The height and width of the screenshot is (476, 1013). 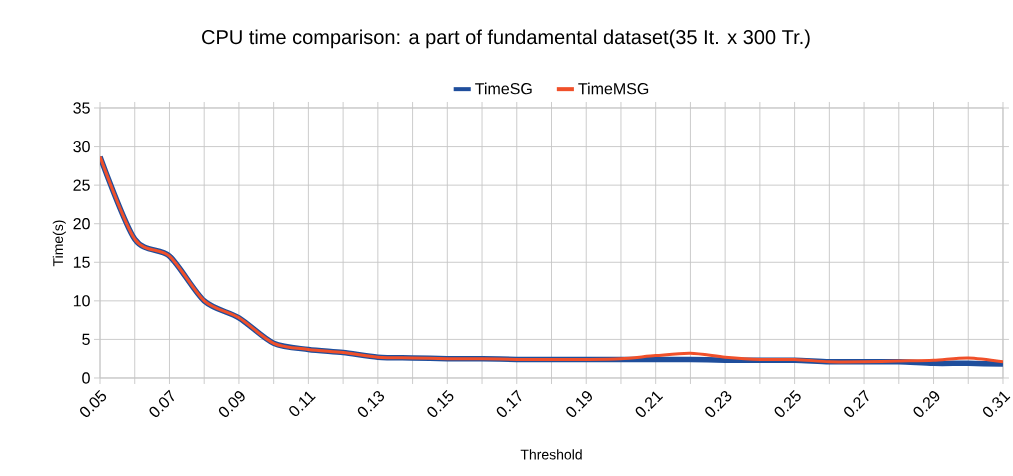 I want to click on y-tick-label: 30, so click(x=81, y=146).